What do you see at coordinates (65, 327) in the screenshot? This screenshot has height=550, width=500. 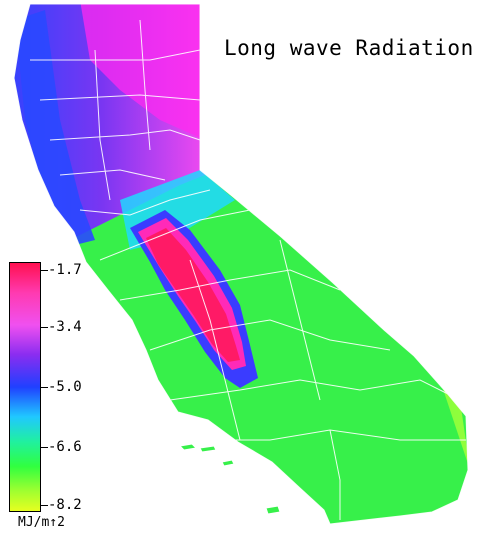 I see `legend-tick-label: -3.4` at bounding box center [65, 327].